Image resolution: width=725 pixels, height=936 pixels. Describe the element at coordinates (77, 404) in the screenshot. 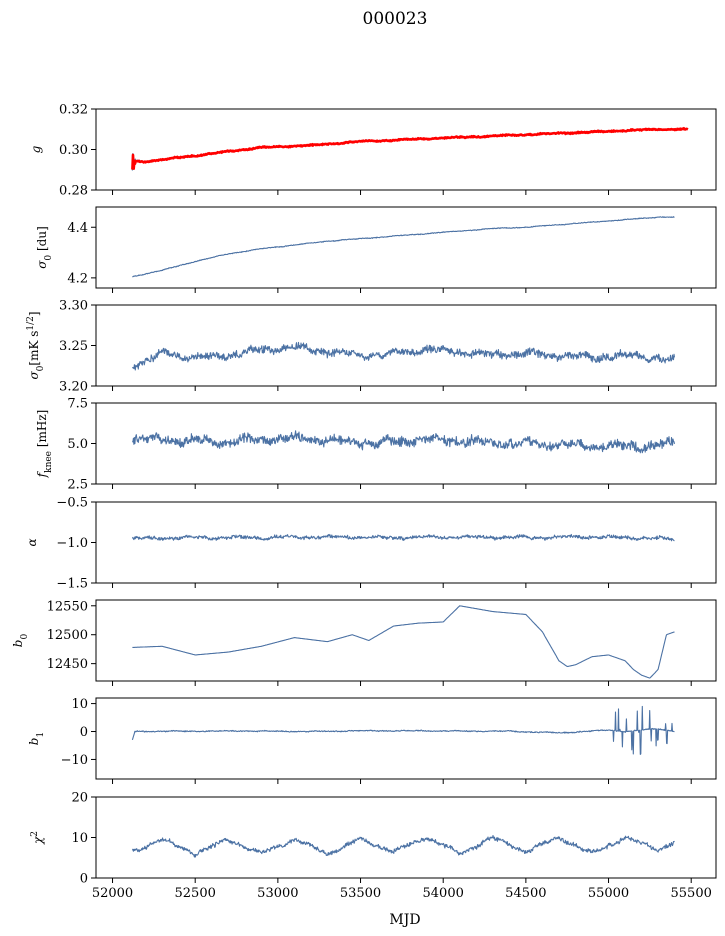

I see `y-tick-label: 7.5` at that location.